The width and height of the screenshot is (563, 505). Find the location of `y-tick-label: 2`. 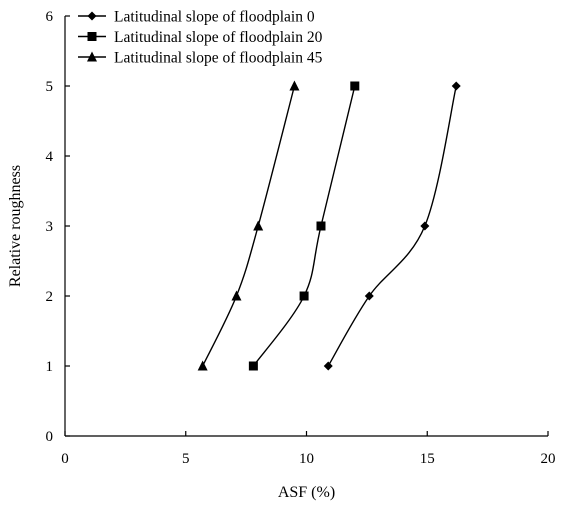

y-tick-label: 2 is located at coordinates (50, 297).